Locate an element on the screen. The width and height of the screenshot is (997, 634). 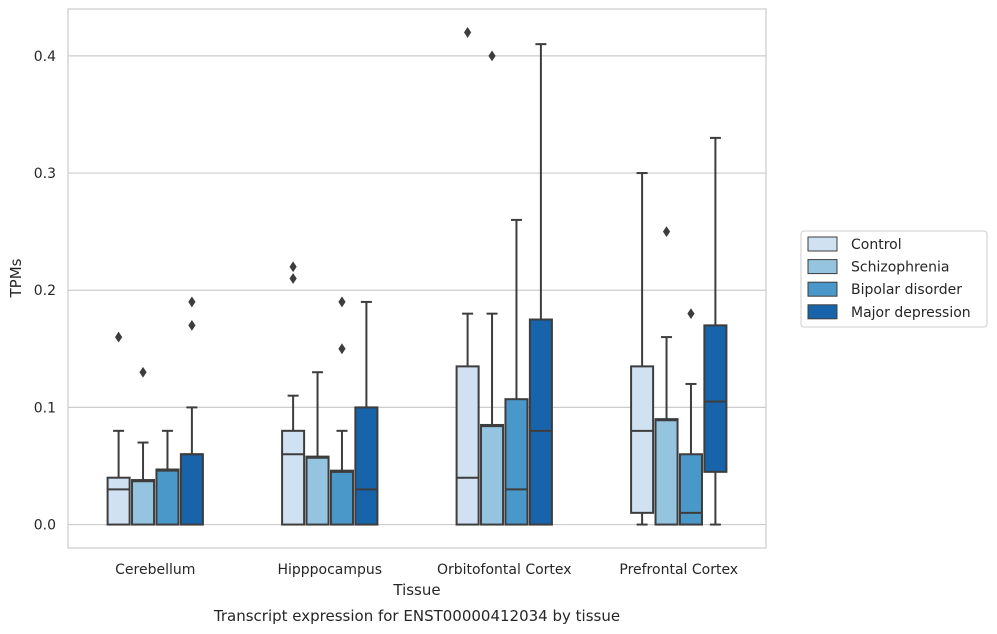
x-tick-label: Hipppocampus is located at coordinates (329, 570).